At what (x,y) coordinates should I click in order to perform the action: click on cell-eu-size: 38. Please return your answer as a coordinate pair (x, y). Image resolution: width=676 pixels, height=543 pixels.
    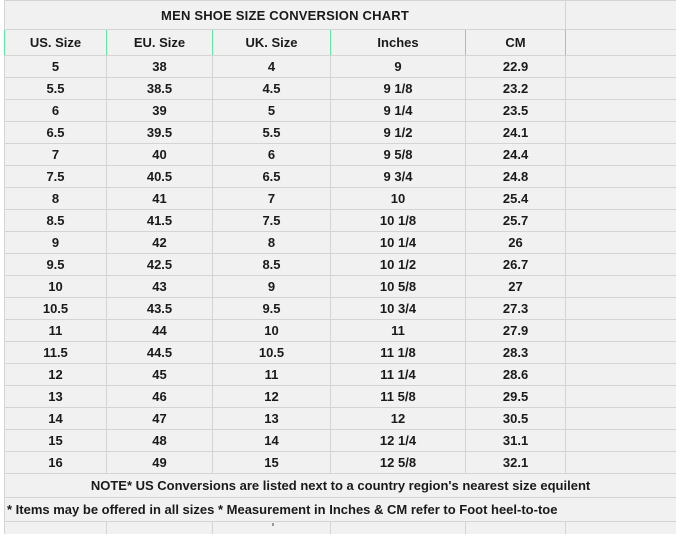
    Looking at the image, I should click on (159, 66).